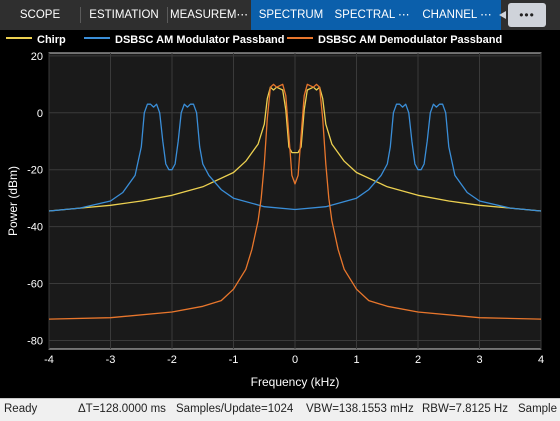  I want to click on tab-spectrum: SPECTRUM, so click(291, 15).